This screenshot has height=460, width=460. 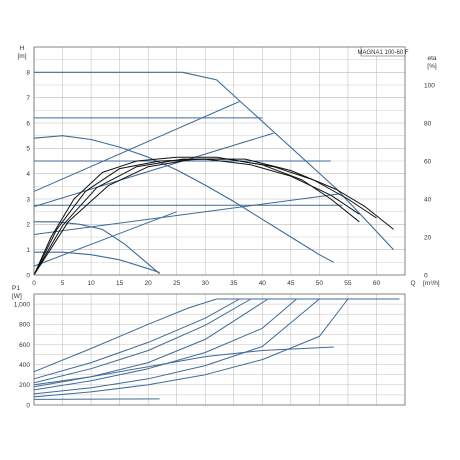 I want to click on y2-tick-label: 0, so click(x=426, y=275).